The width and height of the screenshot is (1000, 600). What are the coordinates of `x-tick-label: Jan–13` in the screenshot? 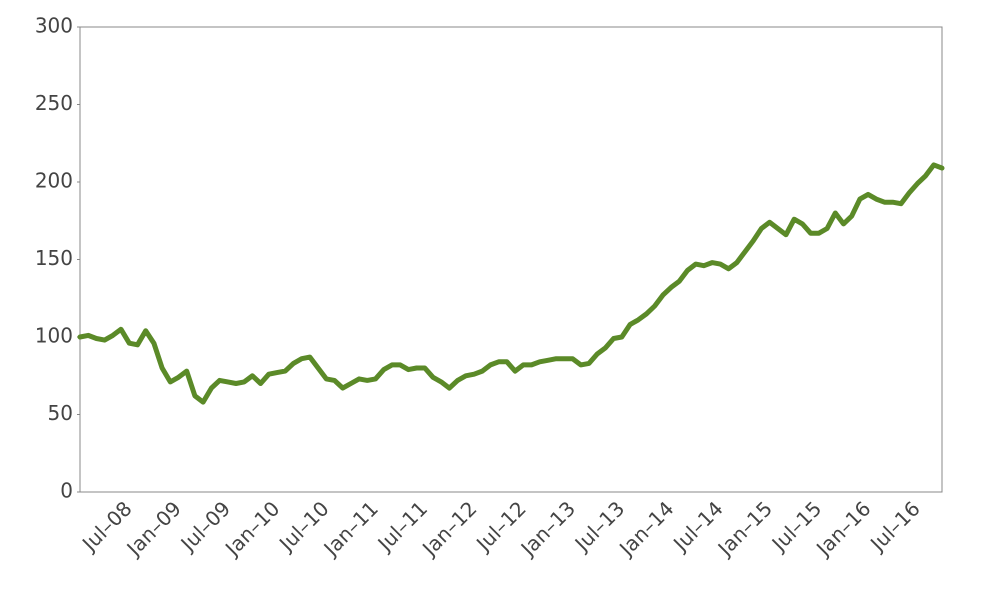 It's located at (547, 528).